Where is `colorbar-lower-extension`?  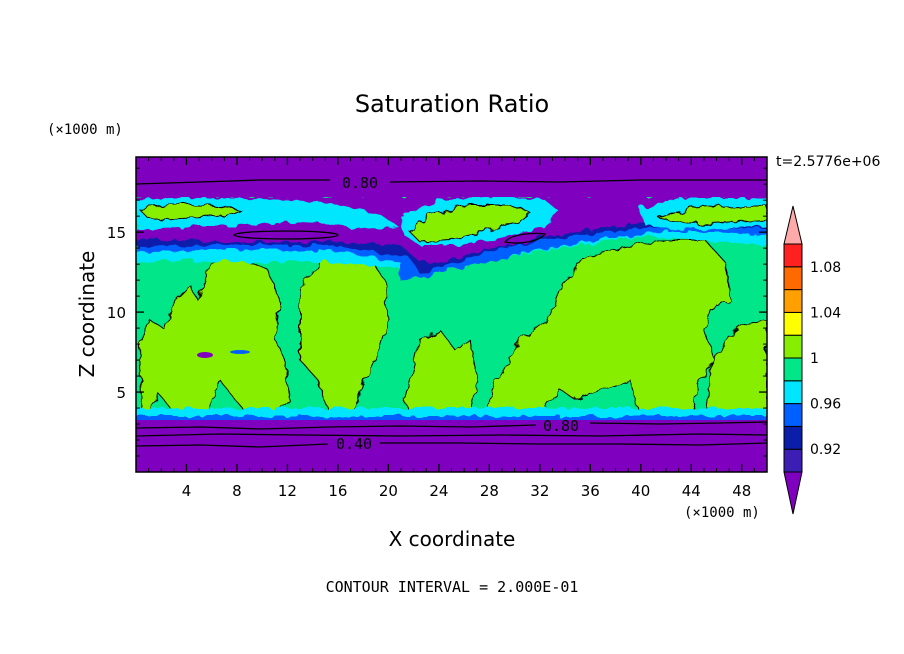 colorbar-lower-extension is located at coordinates (793, 493).